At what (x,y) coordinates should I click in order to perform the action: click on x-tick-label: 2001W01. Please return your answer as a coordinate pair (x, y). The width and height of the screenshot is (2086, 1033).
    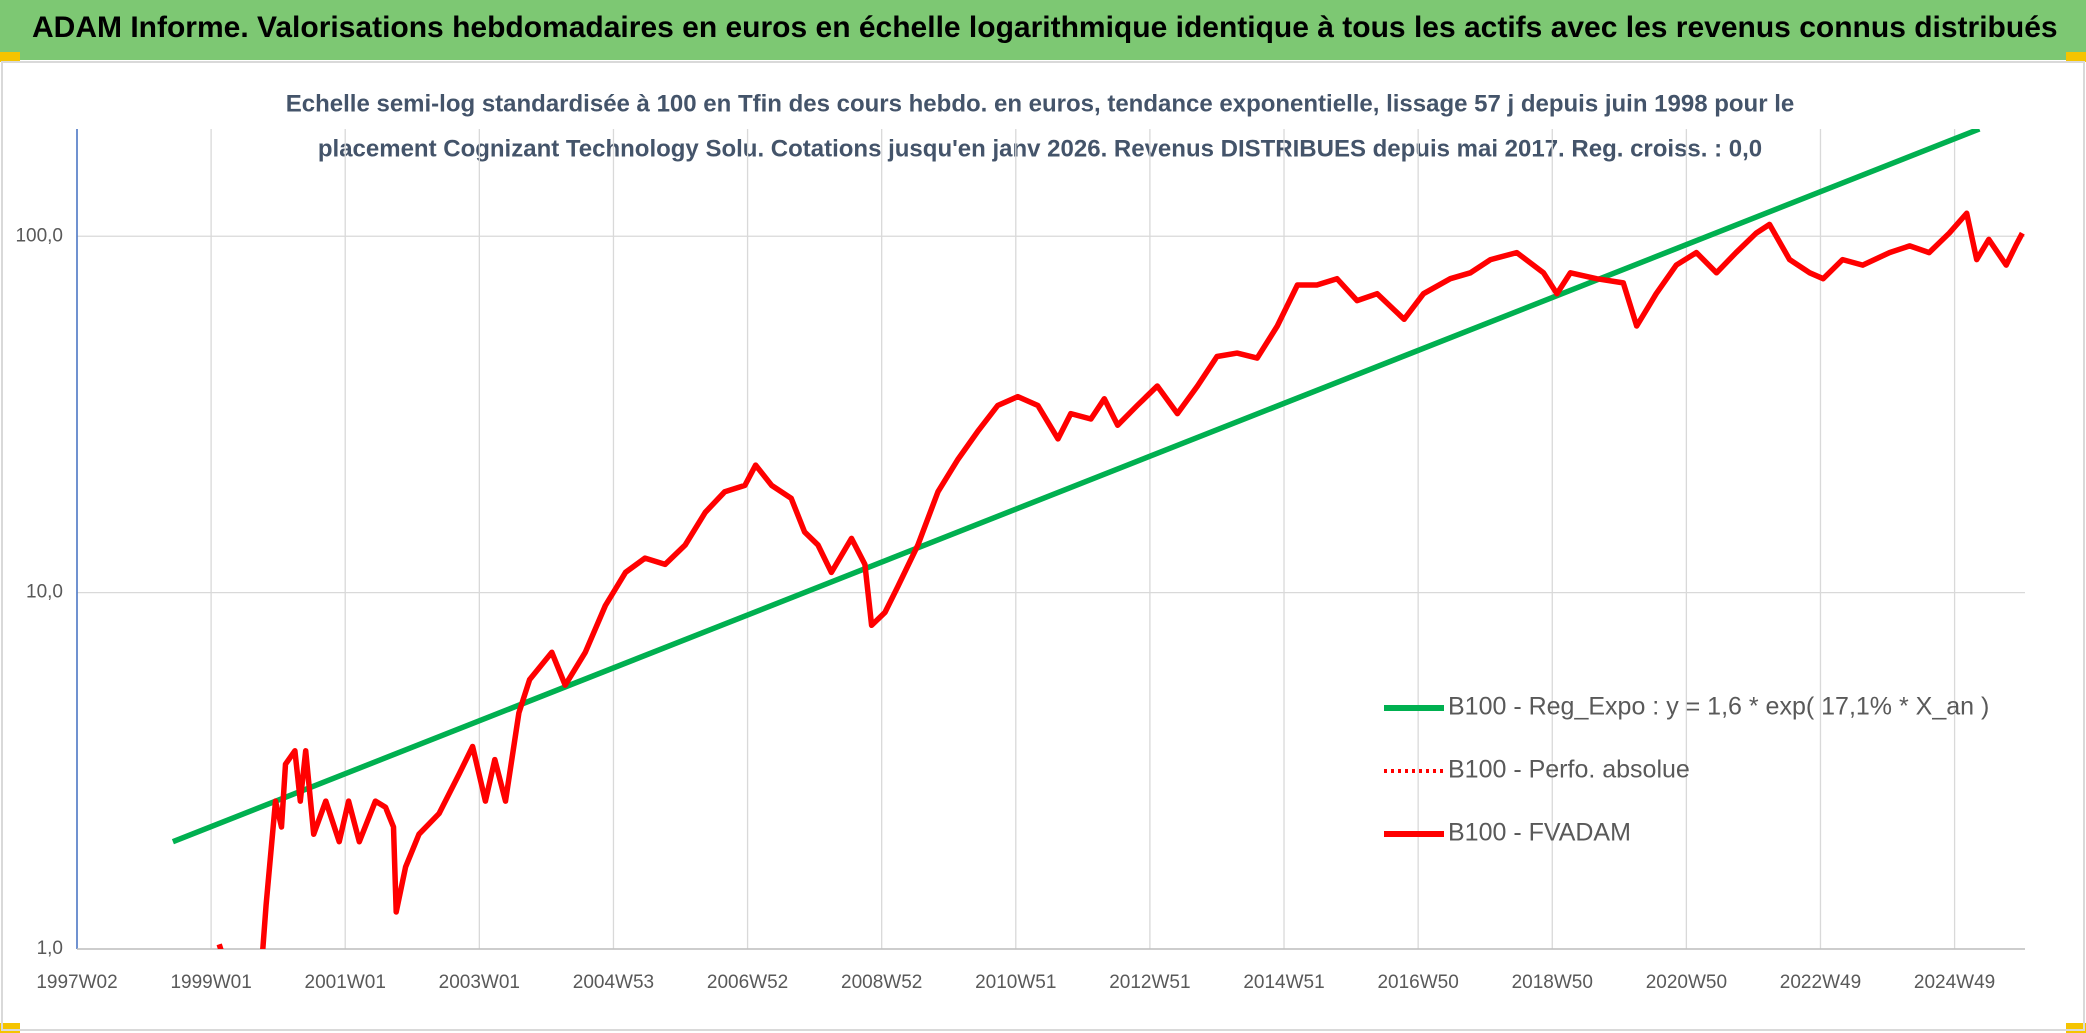
    Looking at the image, I should click on (345, 982).